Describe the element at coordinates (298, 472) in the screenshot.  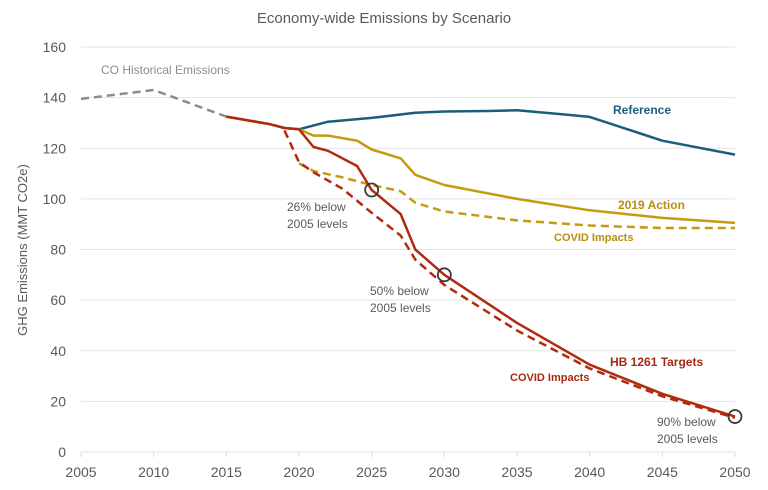
I see `x-tick-label: 2020` at that location.